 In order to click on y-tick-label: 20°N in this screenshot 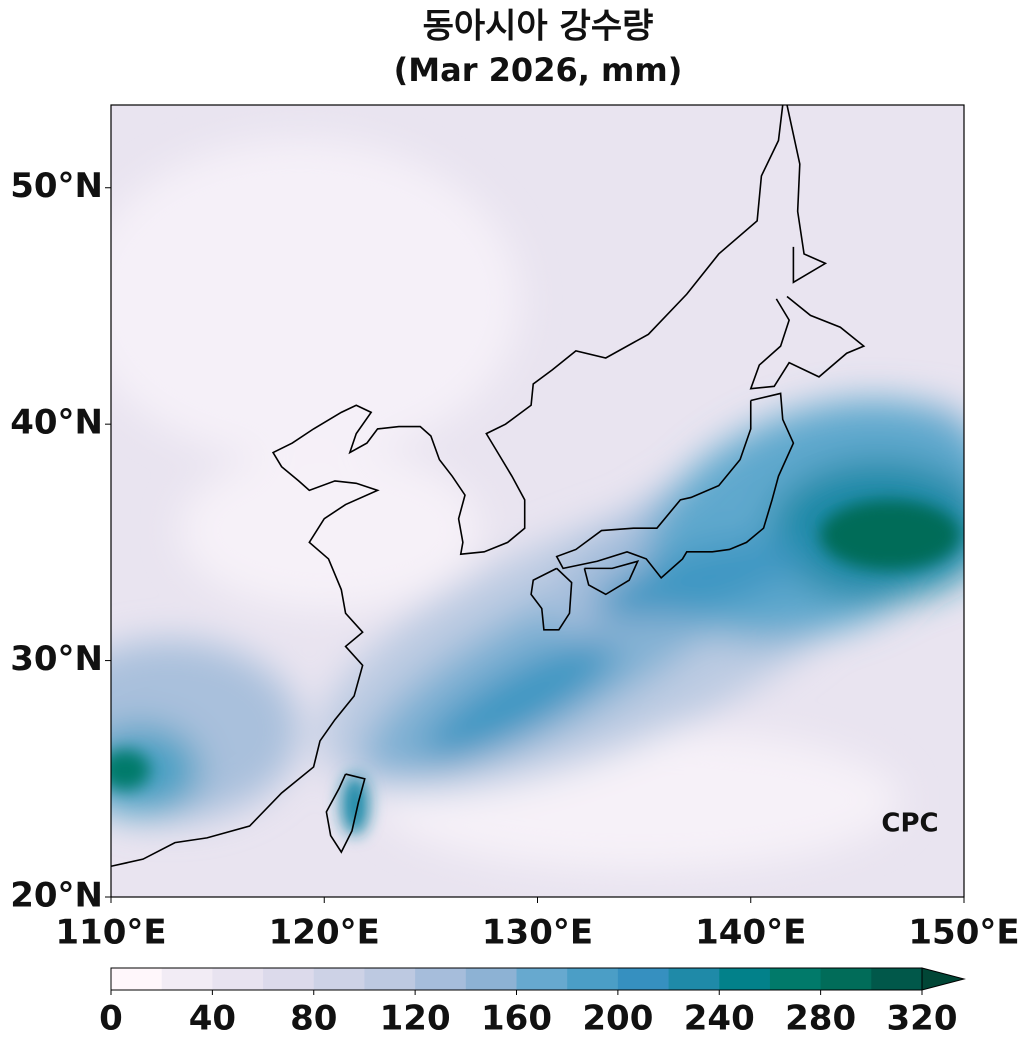, I will do `click(56, 896)`.